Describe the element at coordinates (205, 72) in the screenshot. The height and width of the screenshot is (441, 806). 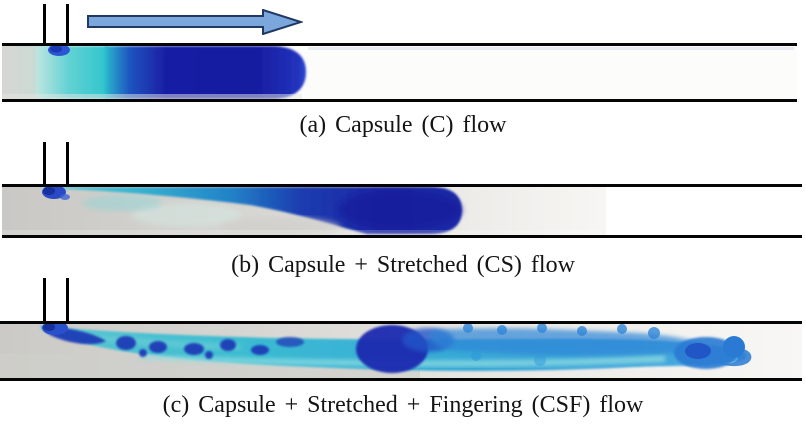
I see `dye-capsule-shape` at that location.